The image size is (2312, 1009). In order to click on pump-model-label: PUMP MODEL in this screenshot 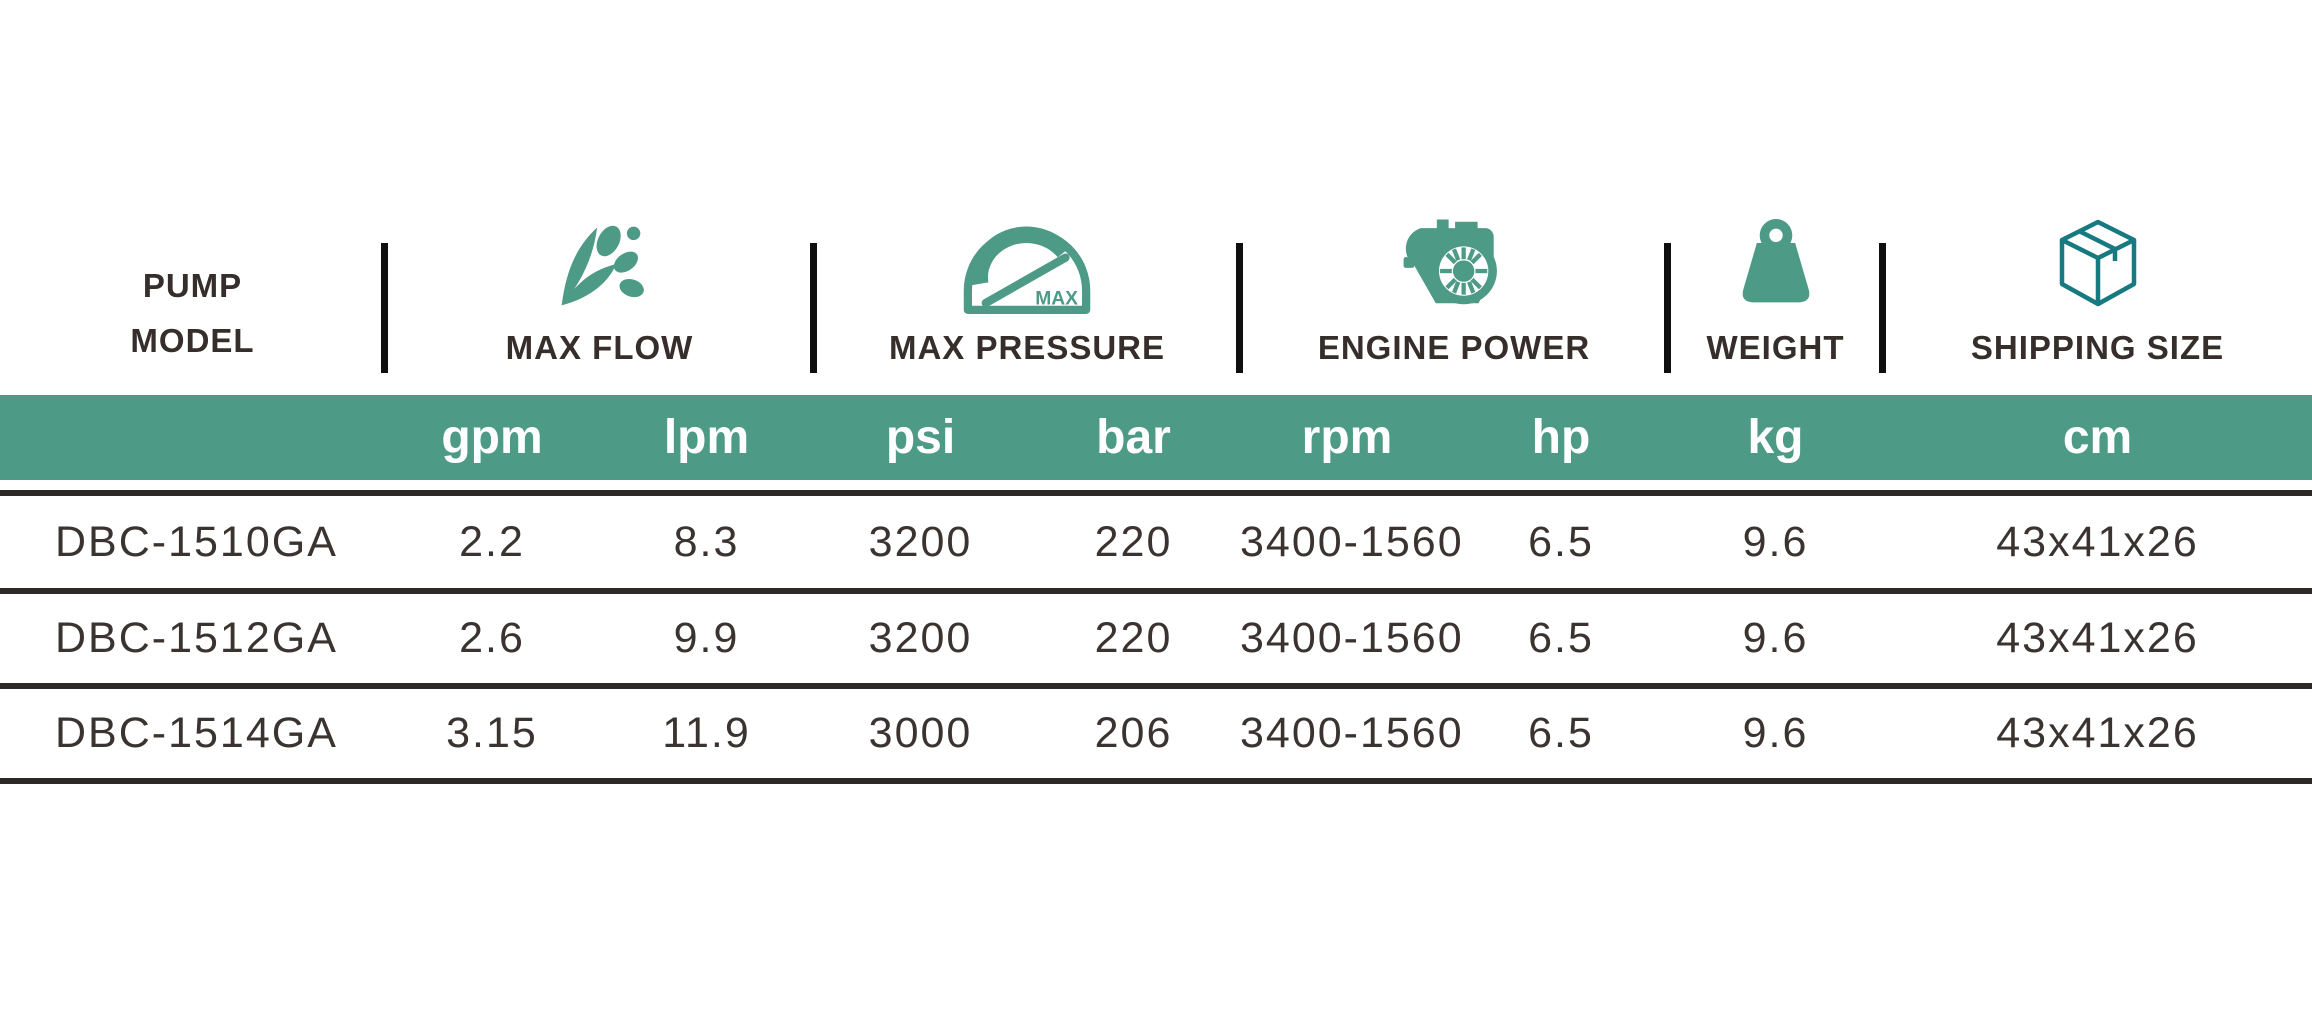, I will do `click(192, 313)`.